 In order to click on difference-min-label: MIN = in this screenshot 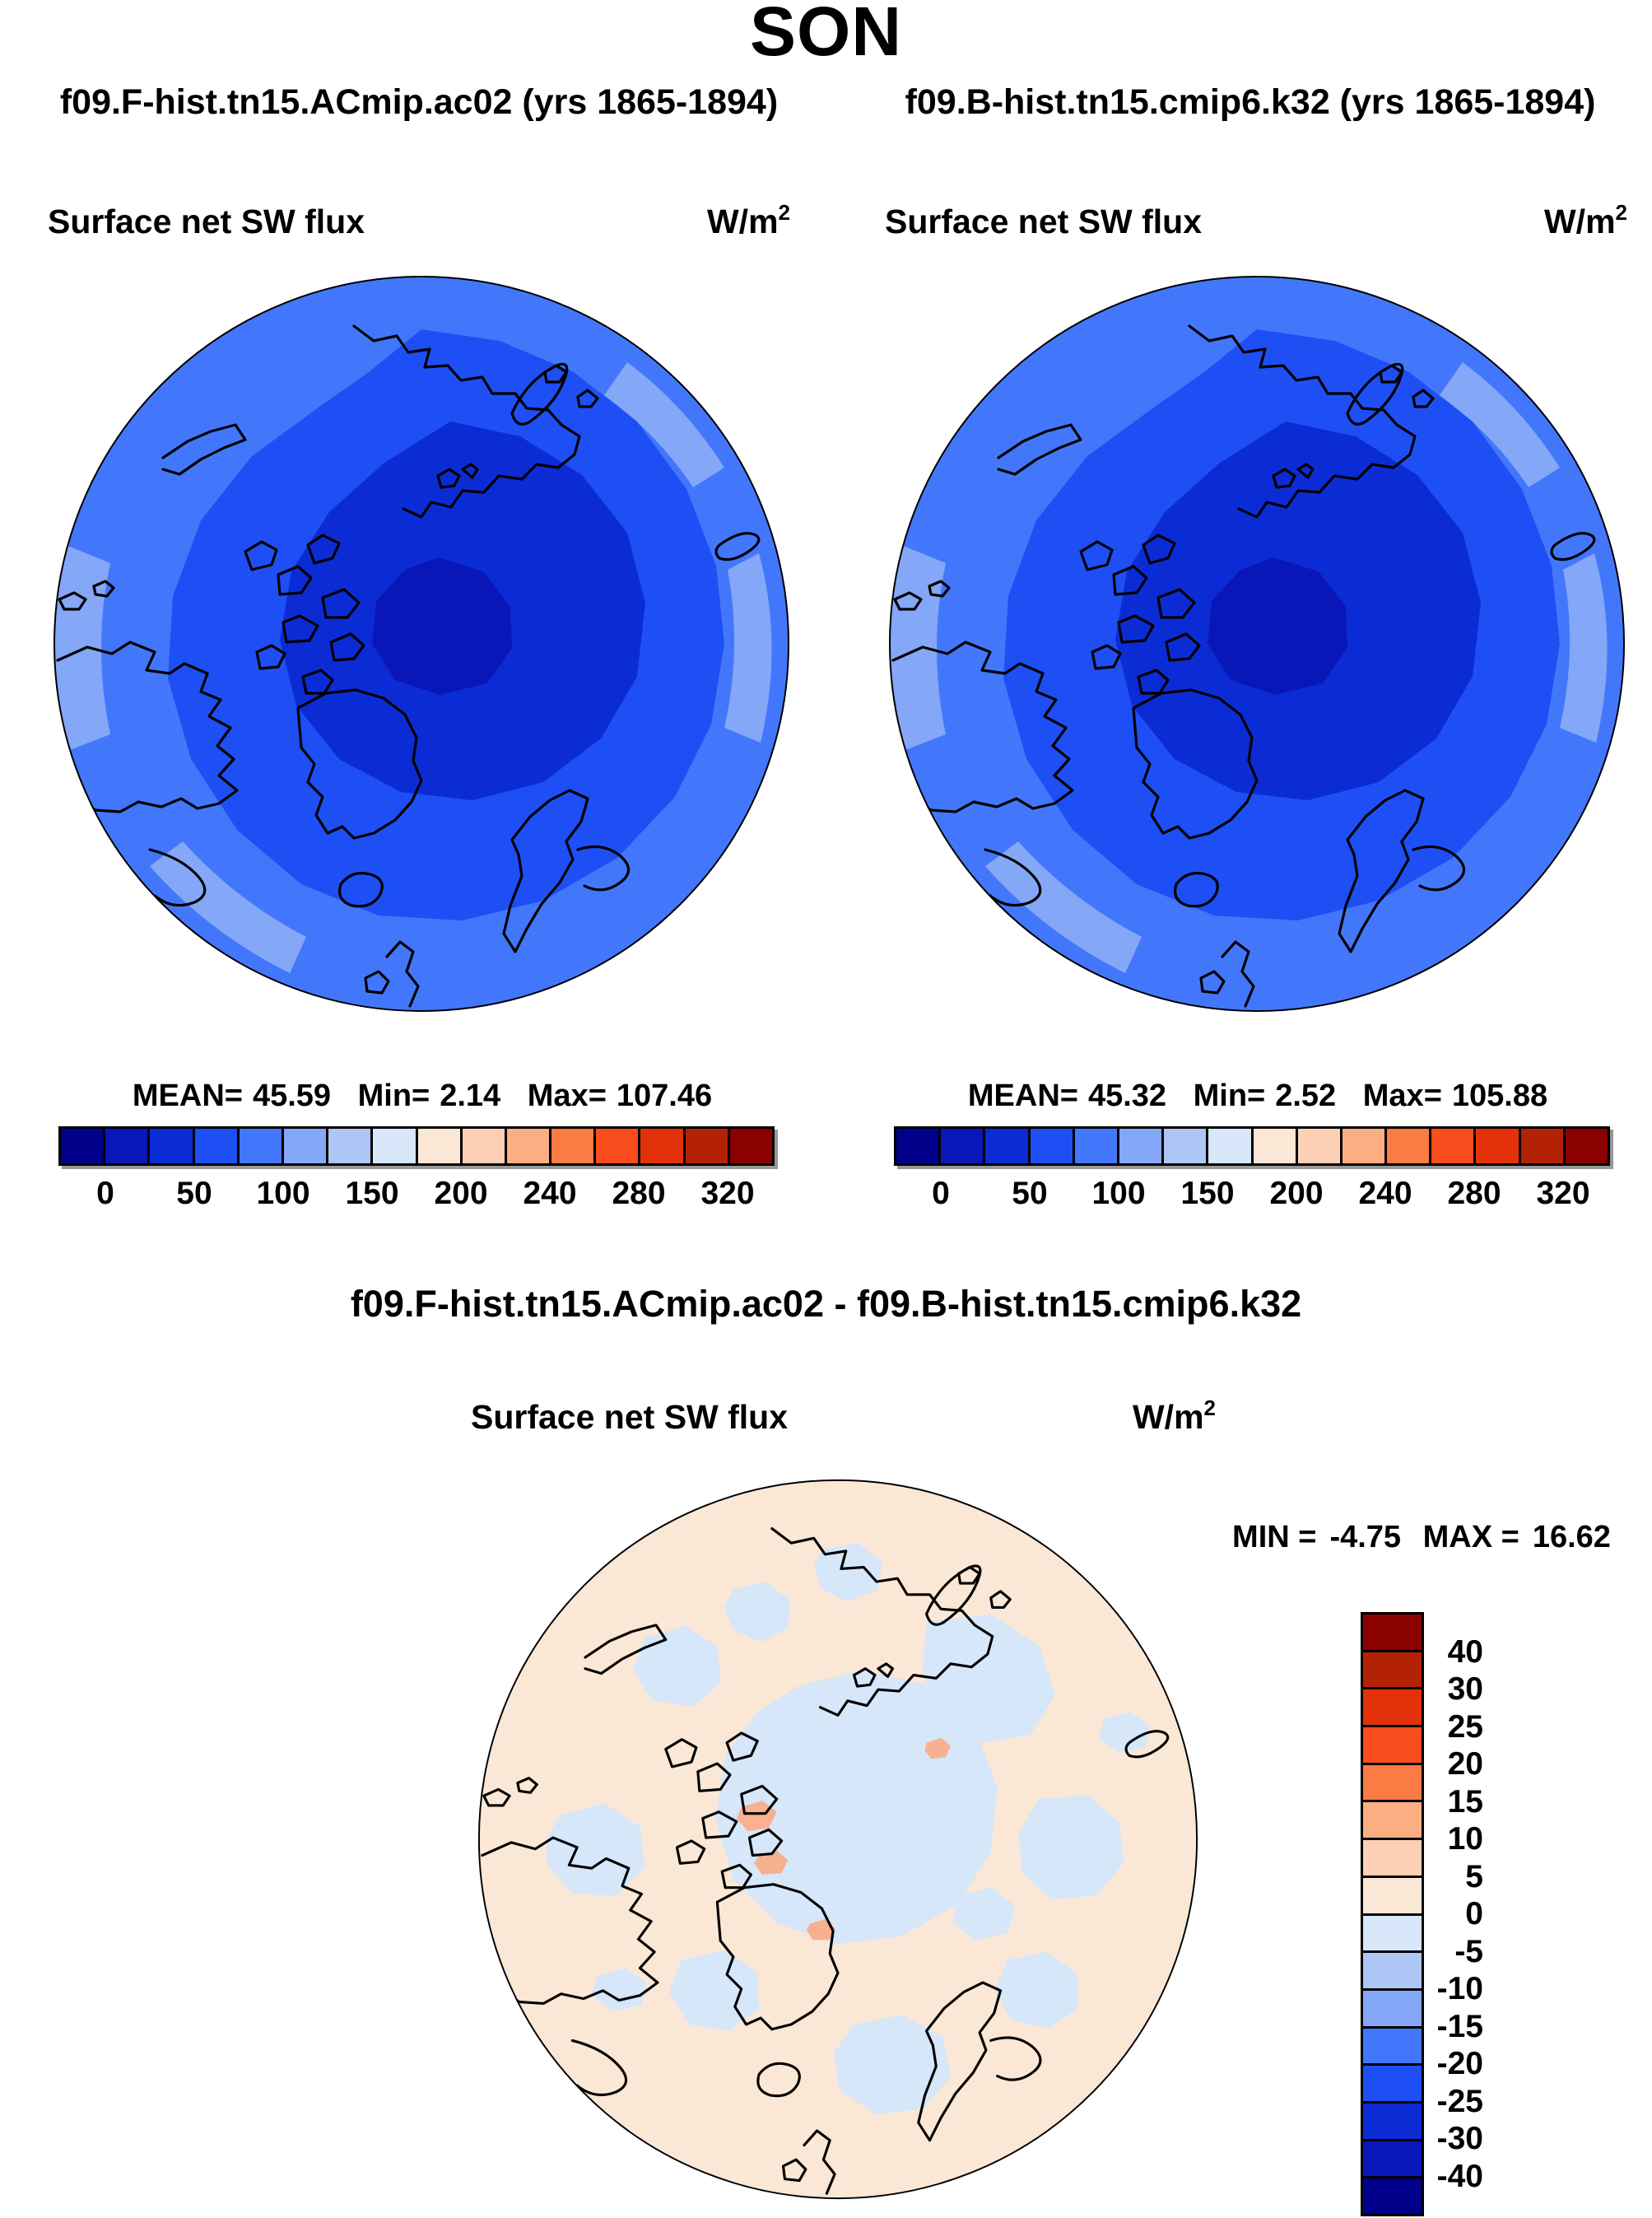, I will do `click(1274, 1537)`.